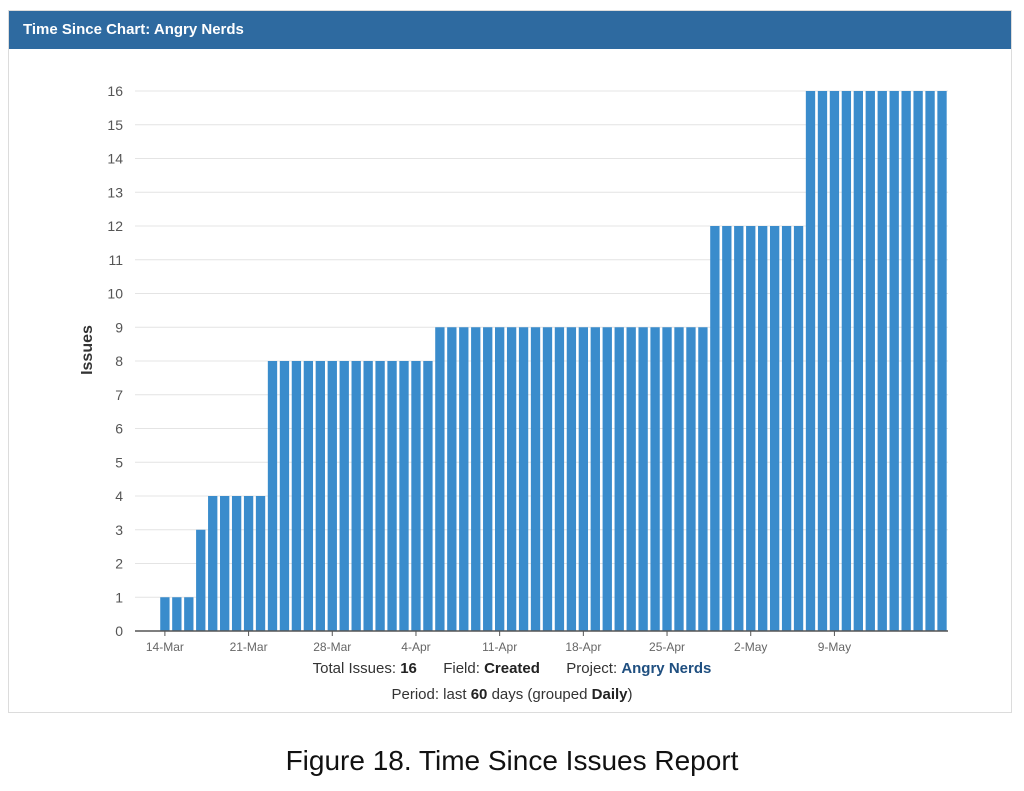 Image resolution: width=1024 pixels, height=791 pixels. What do you see at coordinates (115, 91) in the screenshot?
I see `y-tick-label: 16` at bounding box center [115, 91].